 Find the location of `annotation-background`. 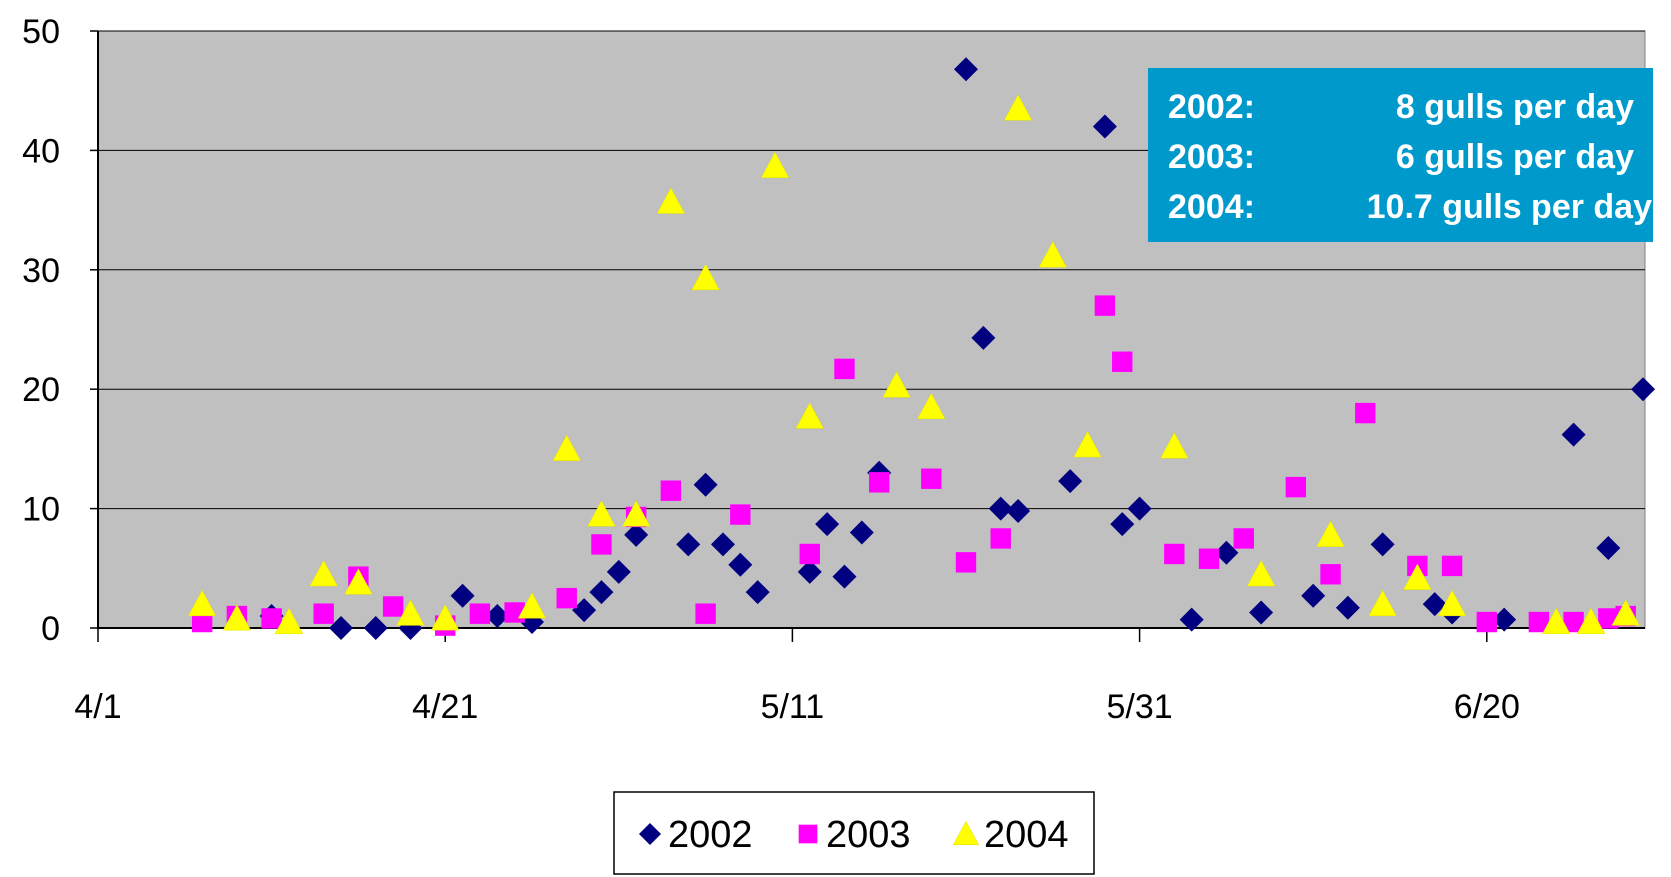

annotation-background is located at coordinates (1400, 155).